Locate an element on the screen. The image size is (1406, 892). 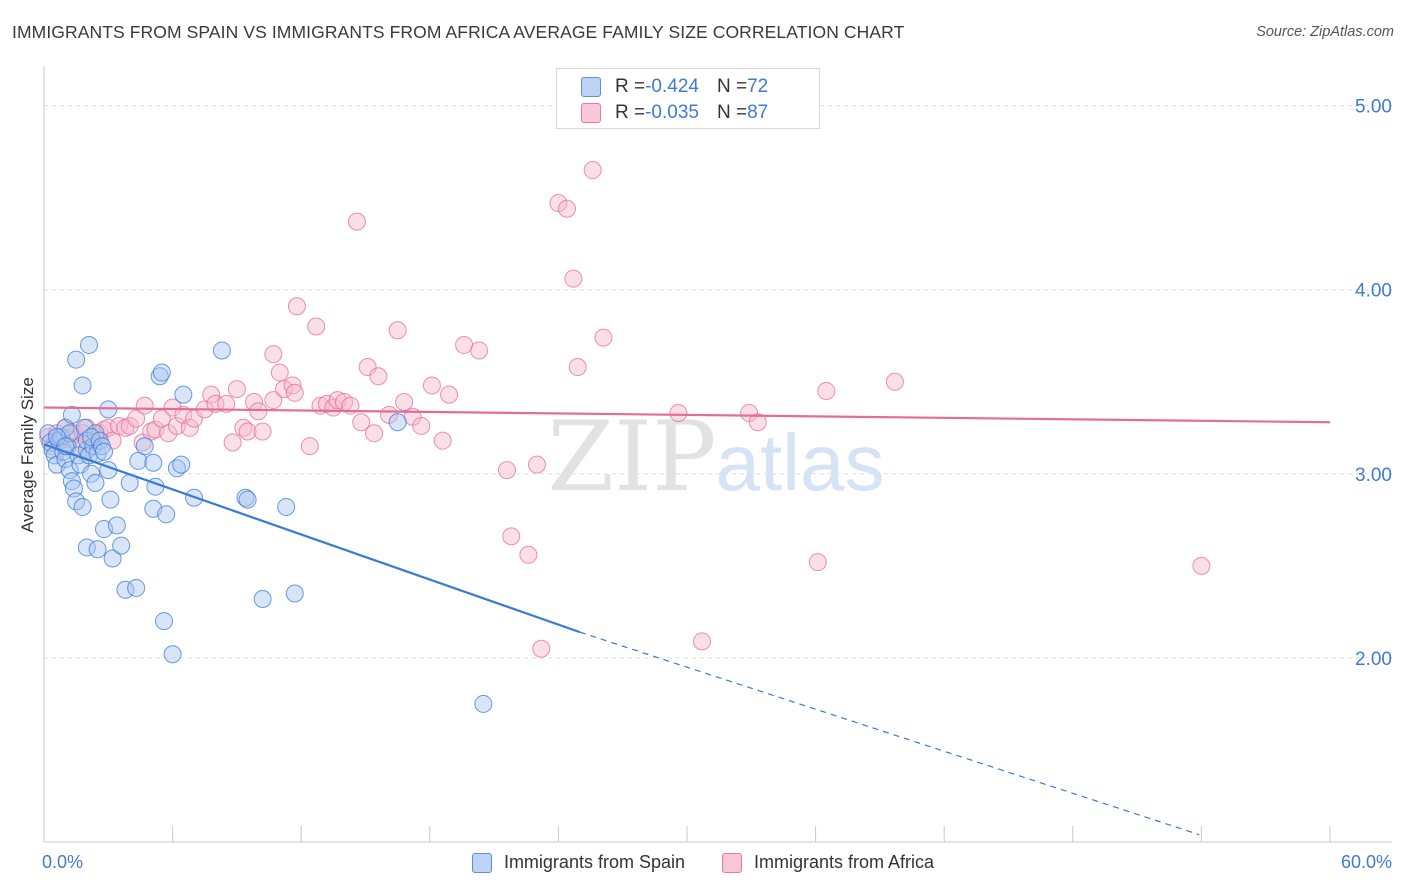
x-tick-min: 0.0% is located at coordinates (63, 862).